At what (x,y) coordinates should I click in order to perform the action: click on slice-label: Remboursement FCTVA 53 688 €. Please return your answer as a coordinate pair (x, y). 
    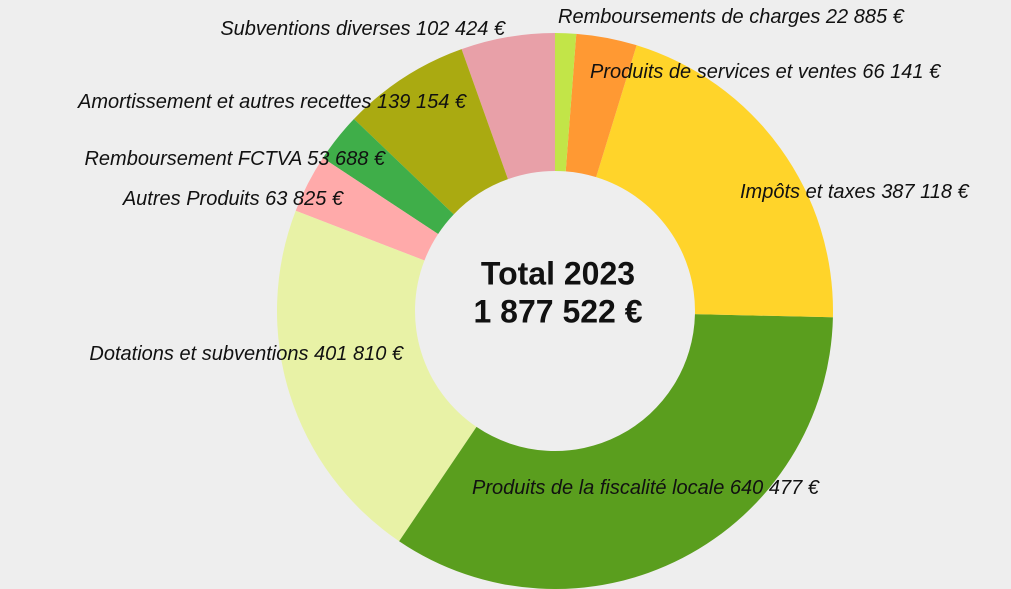
    Looking at the image, I should click on (234, 159).